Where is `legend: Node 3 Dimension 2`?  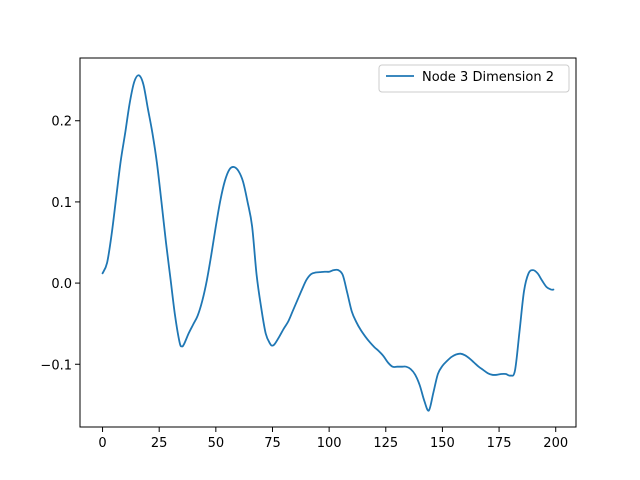 legend: Node 3 Dimension 2 is located at coordinates (474, 78).